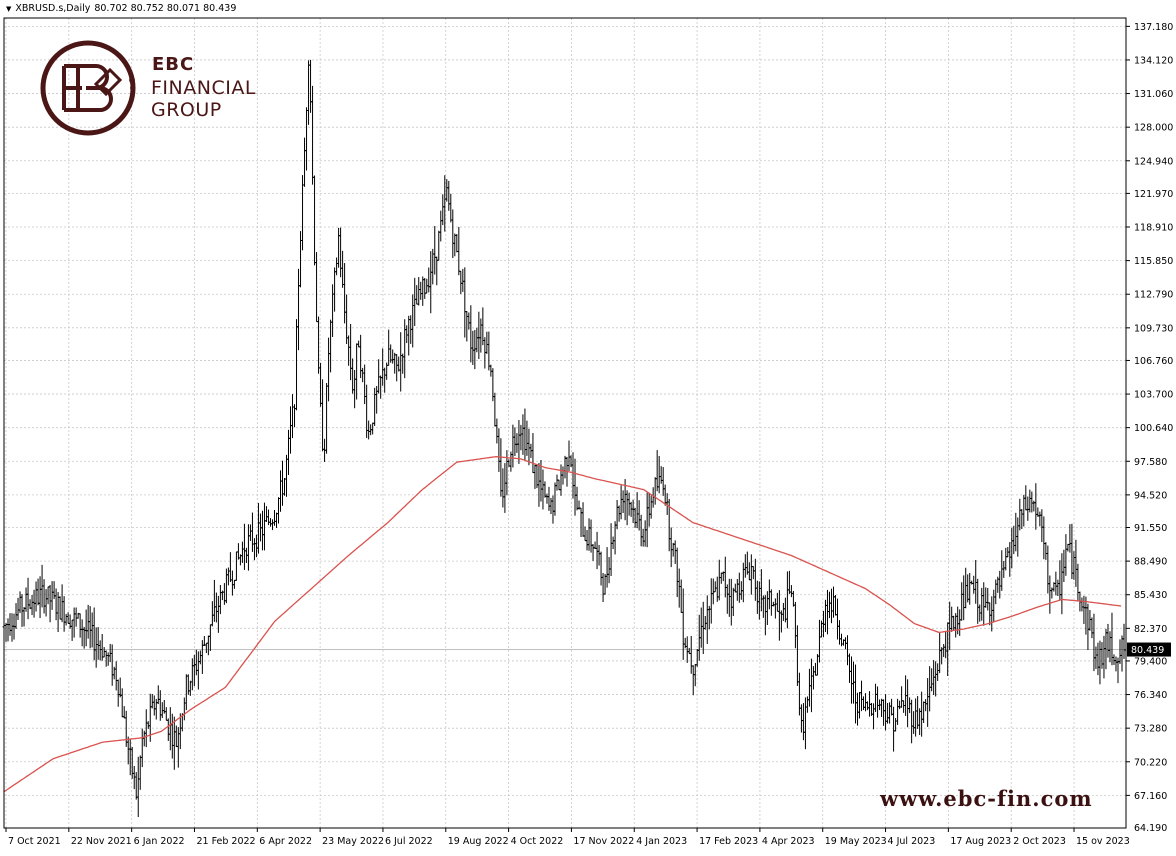  I want to click on x-tick-label: 15 ov 2023, so click(1103, 841).